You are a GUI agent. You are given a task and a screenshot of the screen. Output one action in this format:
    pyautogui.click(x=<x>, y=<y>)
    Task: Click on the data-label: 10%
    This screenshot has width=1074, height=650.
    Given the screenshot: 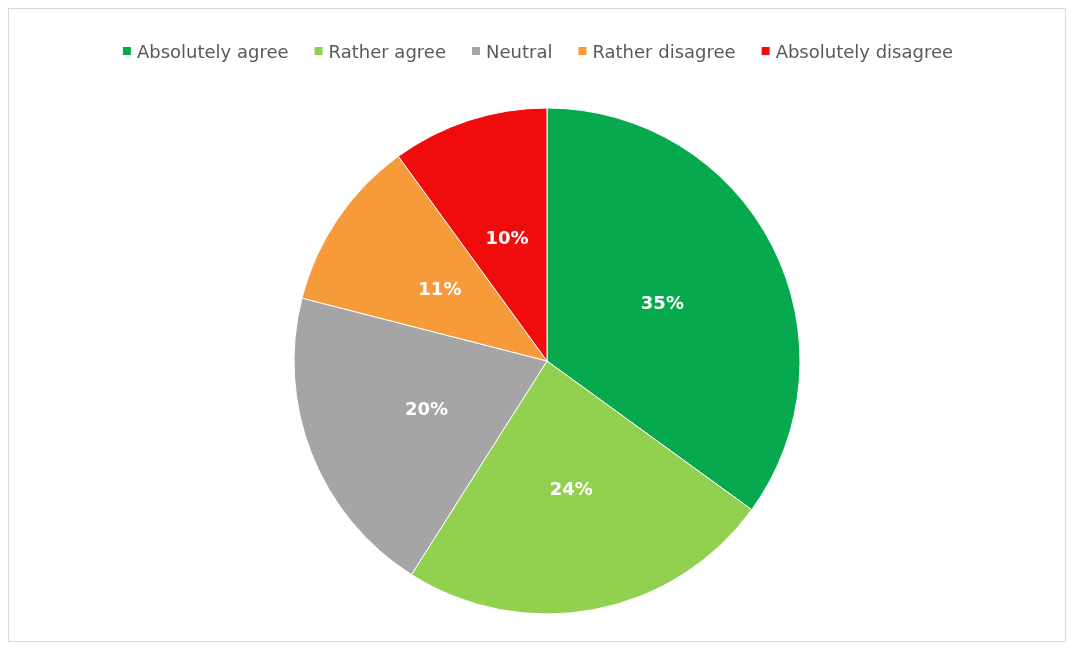 What is the action you would take?
    pyautogui.click(x=507, y=238)
    